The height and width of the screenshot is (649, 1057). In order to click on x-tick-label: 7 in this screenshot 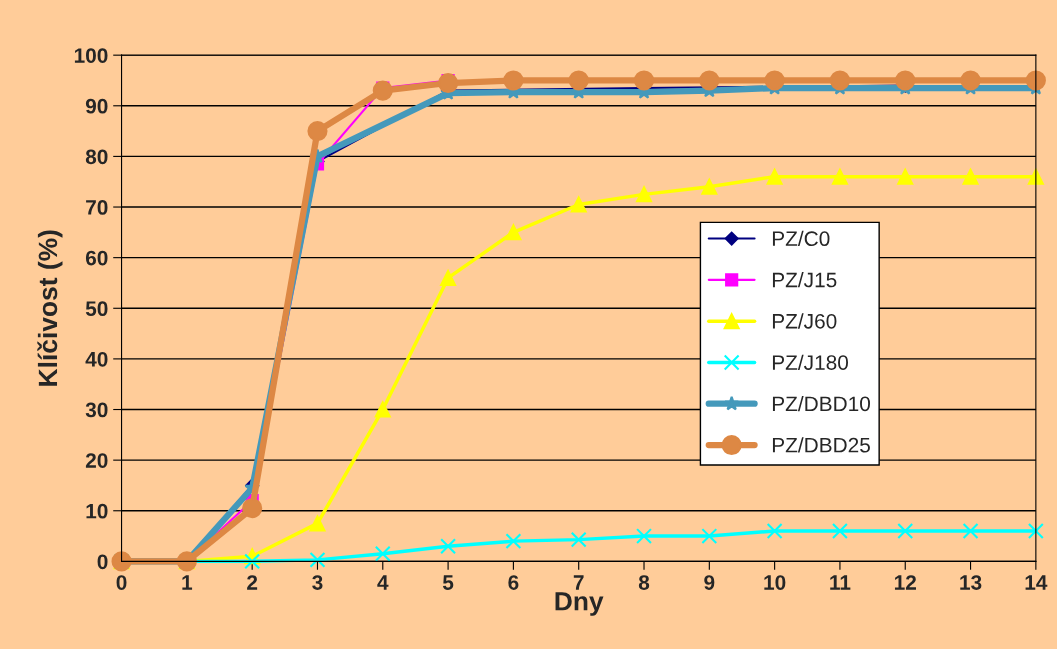, I will do `click(578, 582)`.